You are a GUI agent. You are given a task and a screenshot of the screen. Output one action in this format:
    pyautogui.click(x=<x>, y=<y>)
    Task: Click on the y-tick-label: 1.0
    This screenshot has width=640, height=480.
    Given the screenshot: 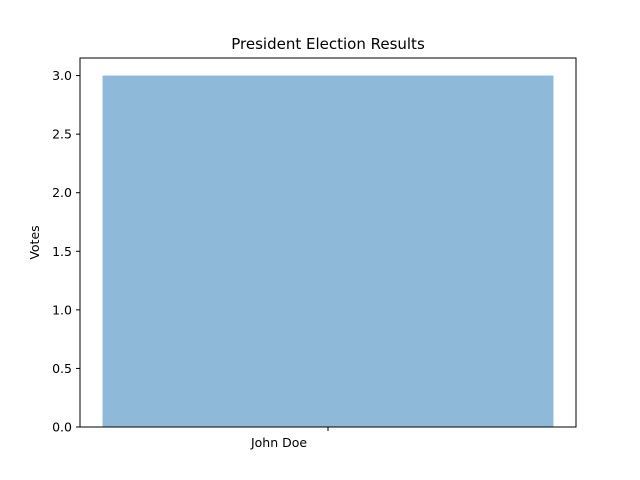 What is the action you would take?
    pyautogui.click(x=62, y=309)
    